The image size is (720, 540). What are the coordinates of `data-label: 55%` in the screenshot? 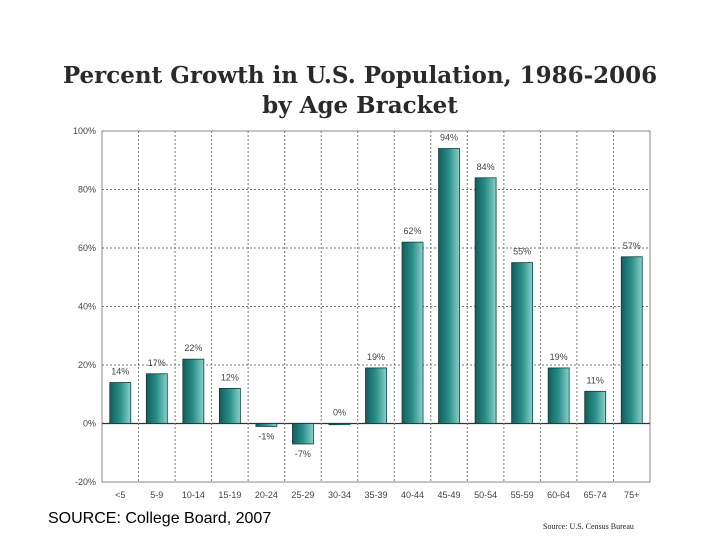 It's located at (522, 252).